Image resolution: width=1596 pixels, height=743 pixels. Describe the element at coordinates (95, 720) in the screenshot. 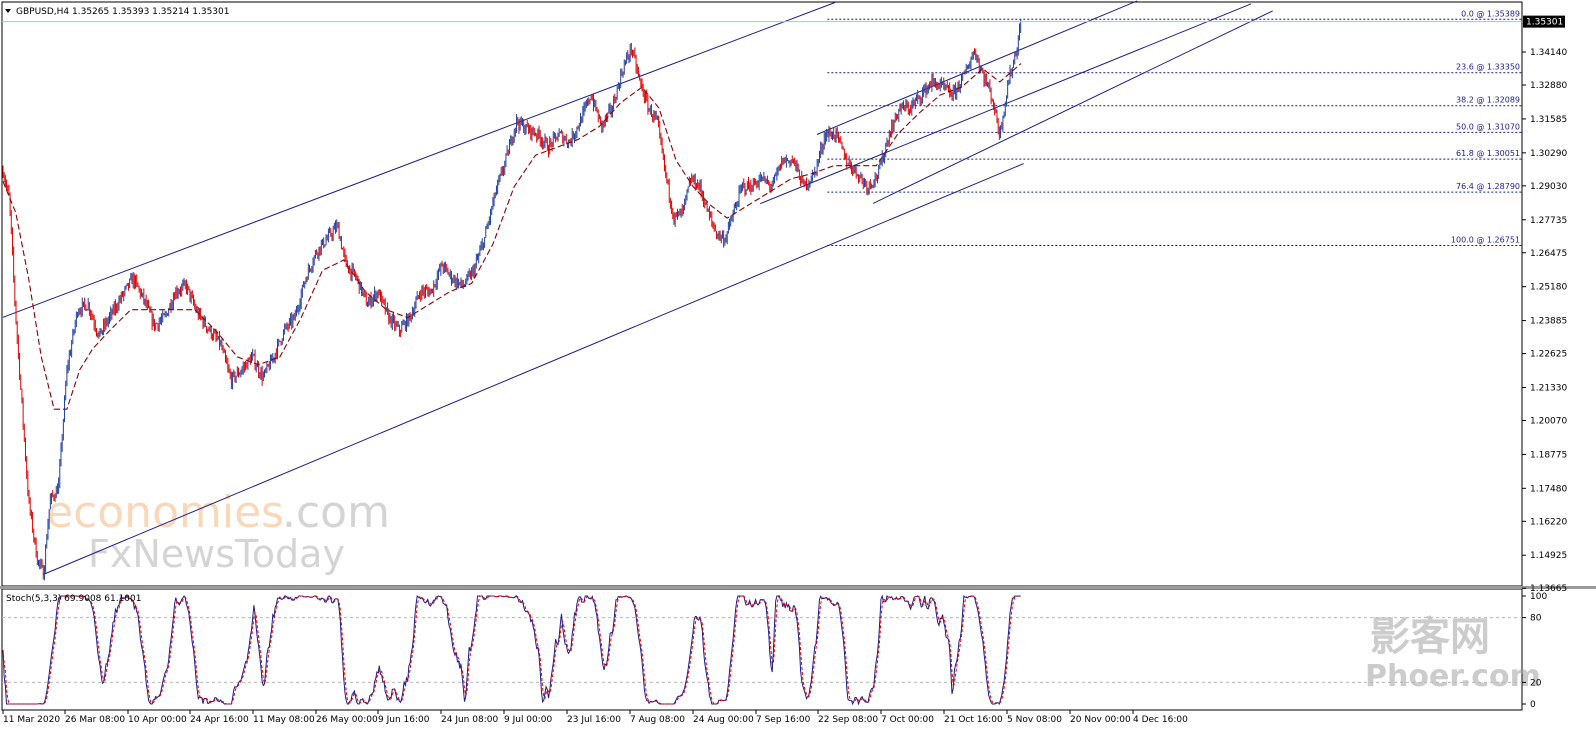

I see `time-axis-label: 26 Mar 08:00` at that location.